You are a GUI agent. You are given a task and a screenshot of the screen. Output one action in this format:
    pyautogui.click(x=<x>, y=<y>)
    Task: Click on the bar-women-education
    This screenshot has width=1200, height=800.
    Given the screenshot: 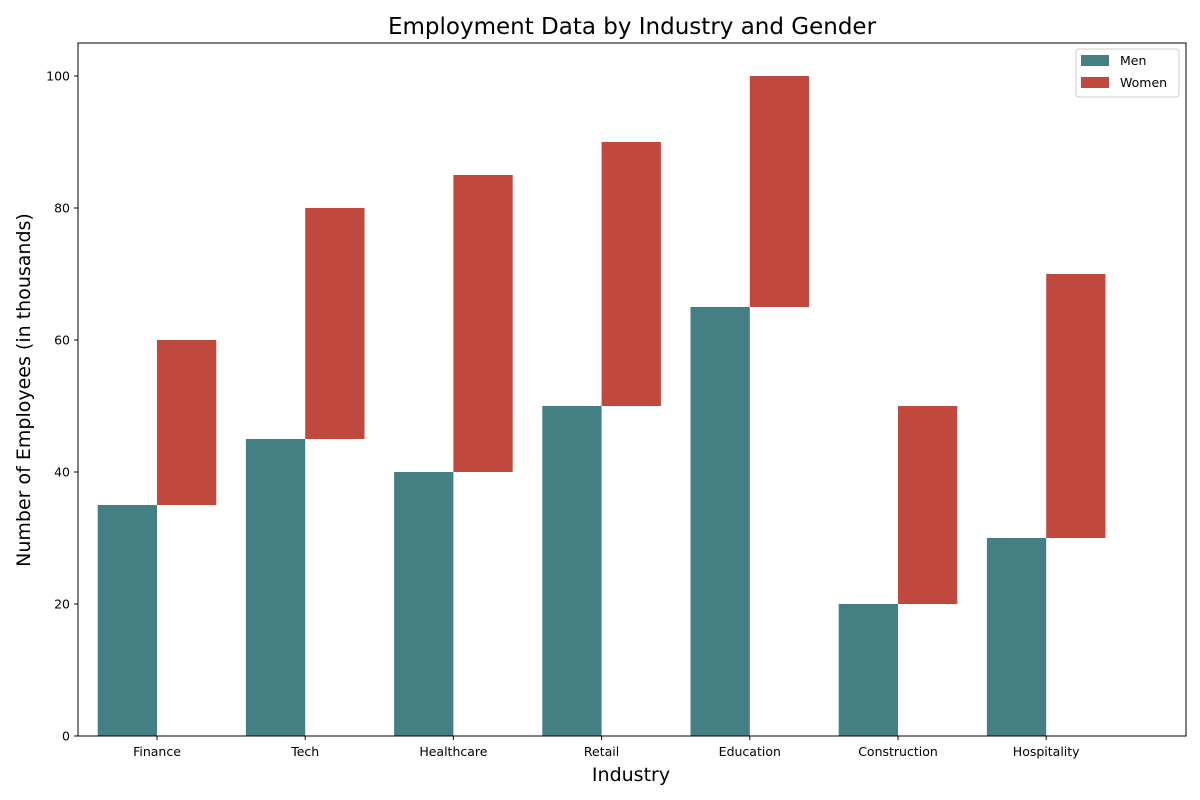 What is the action you would take?
    pyautogui.click(x=779, y=191)
    